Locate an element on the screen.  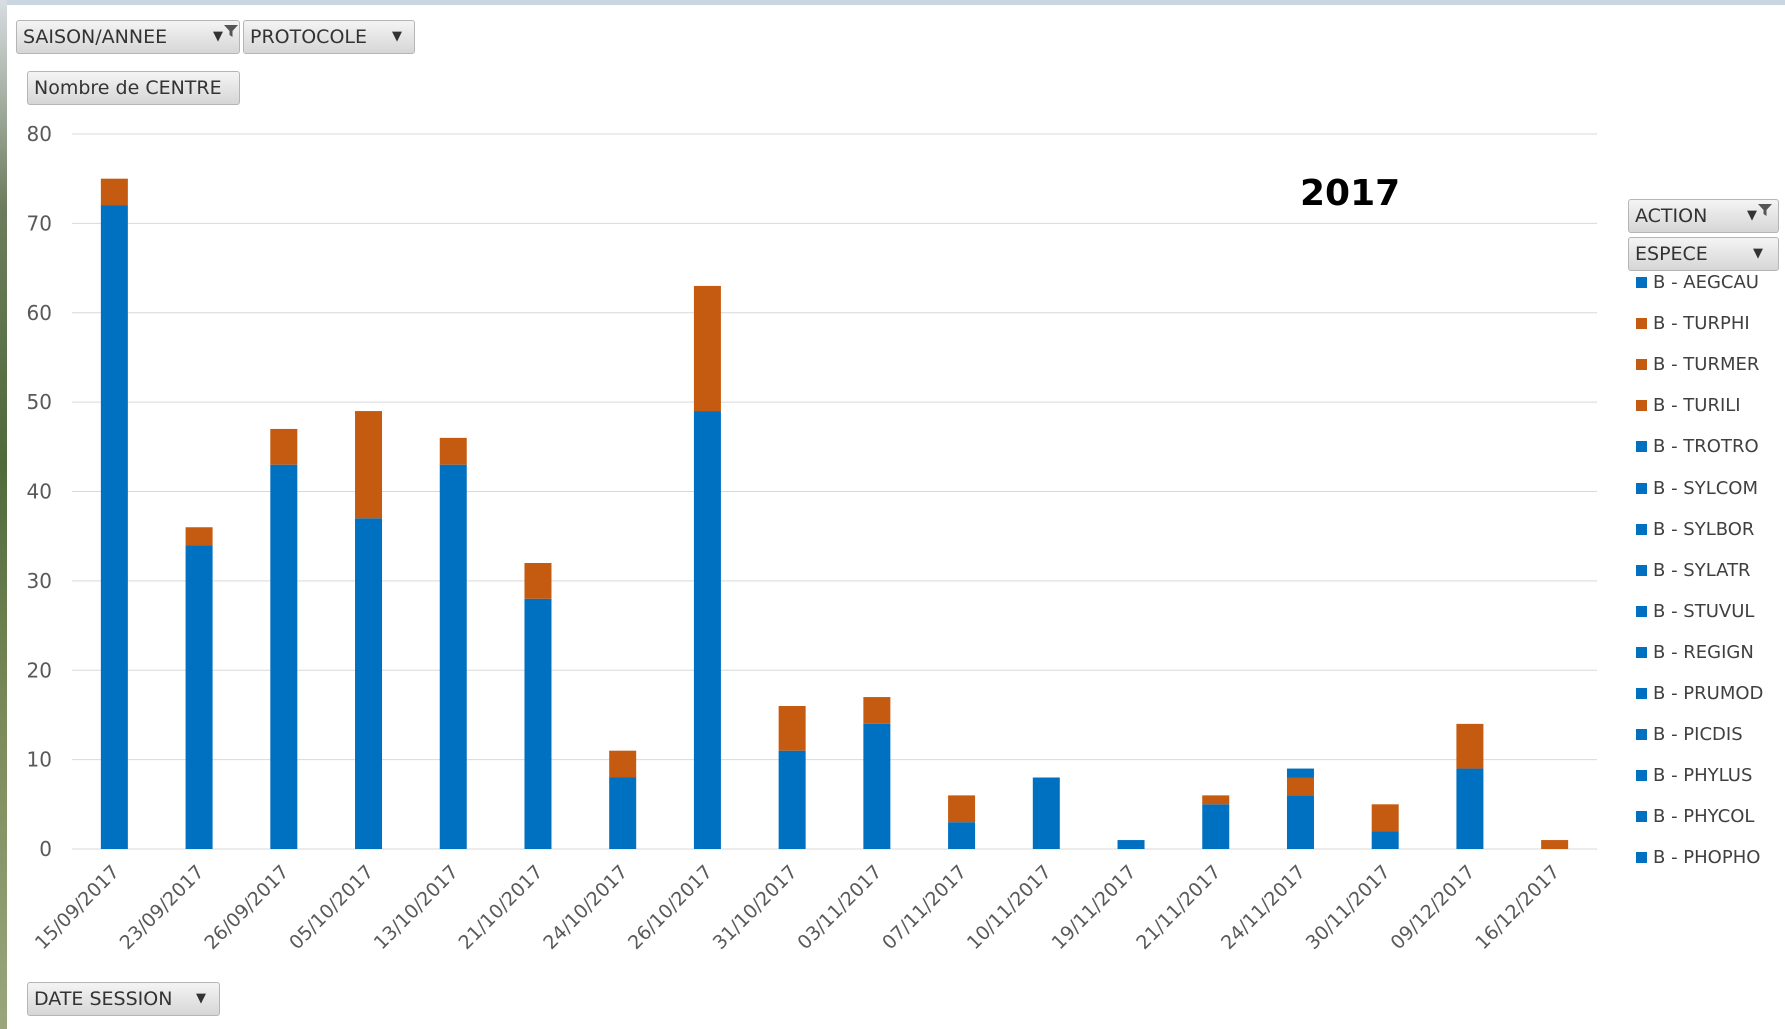
x-tick-label: 16/12/2017 is located at coordinates (1517, 907).